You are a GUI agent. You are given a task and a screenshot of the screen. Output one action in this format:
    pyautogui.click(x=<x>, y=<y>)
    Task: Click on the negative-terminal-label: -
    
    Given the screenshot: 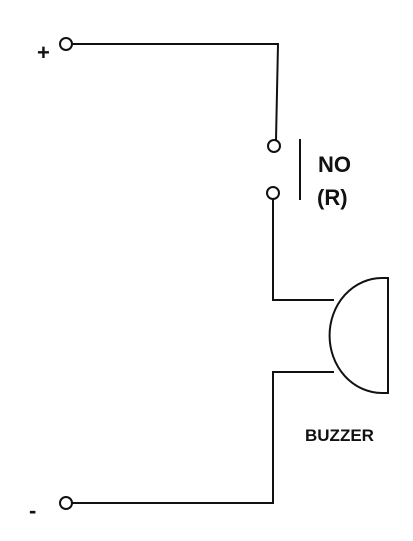 What is the action you would take?
    pyautogui.click(x=32, y=510)
    